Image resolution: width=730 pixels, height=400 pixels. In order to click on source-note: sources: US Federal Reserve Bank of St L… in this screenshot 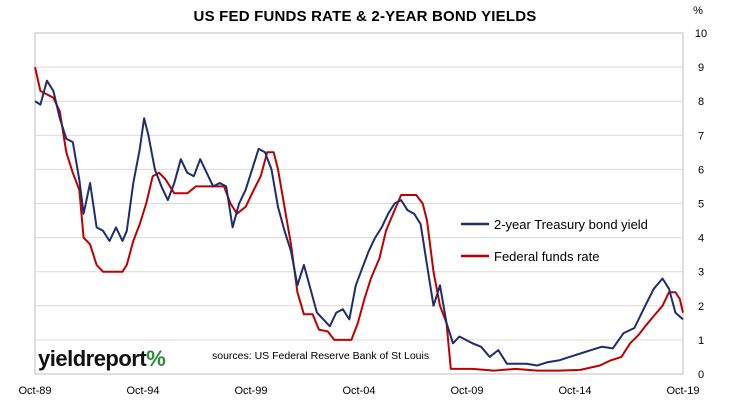, I will do `click(320, 356)`.